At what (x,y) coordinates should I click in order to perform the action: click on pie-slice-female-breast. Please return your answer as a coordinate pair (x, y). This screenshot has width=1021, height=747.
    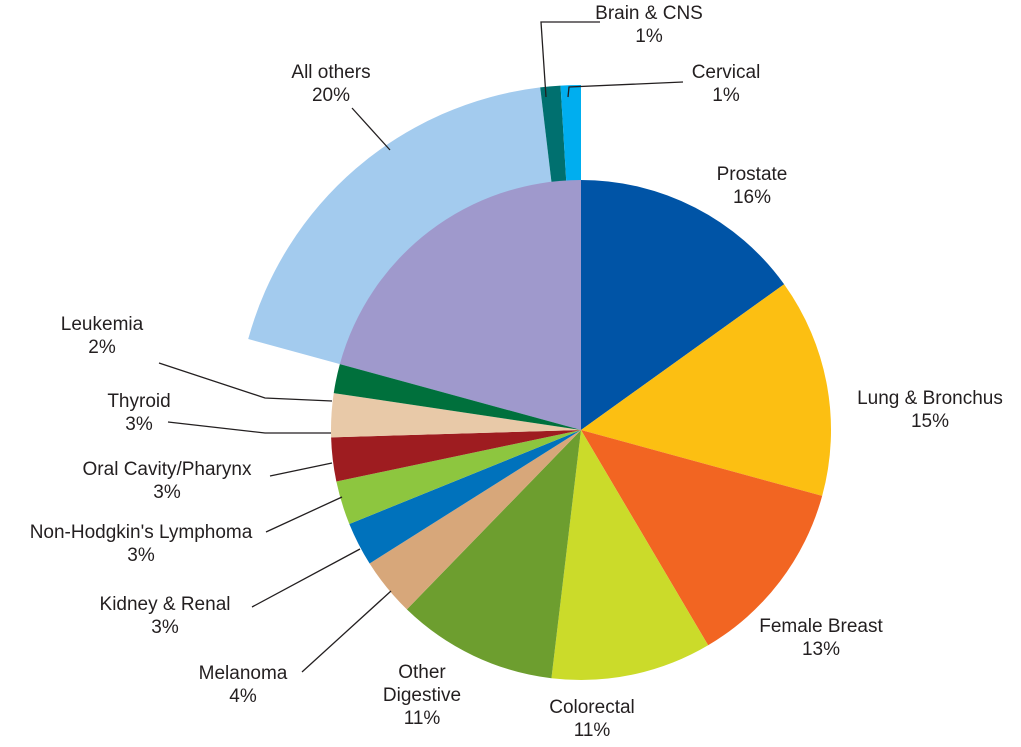
    Looking at the image, I should click on (702, 538).